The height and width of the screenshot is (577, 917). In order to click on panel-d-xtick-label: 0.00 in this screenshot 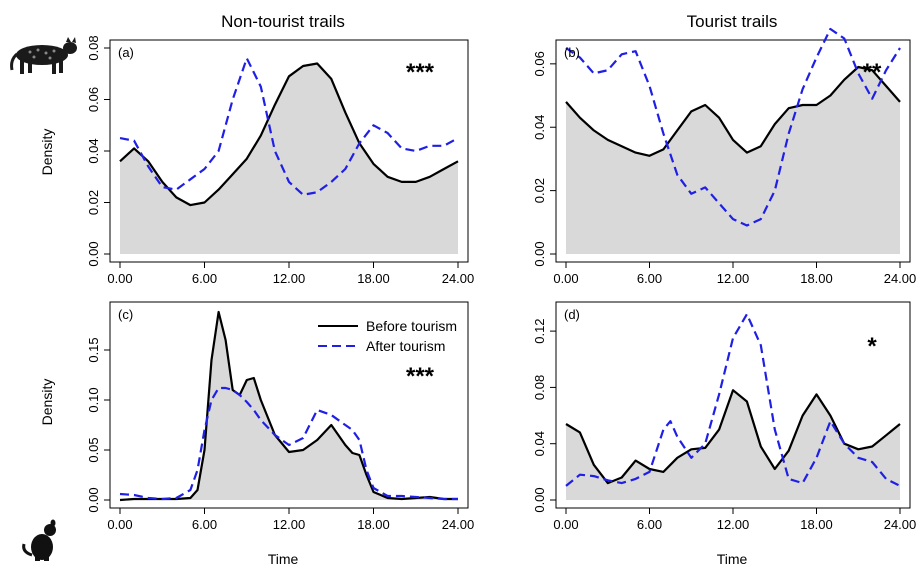, I will do `click(565, 524)`.